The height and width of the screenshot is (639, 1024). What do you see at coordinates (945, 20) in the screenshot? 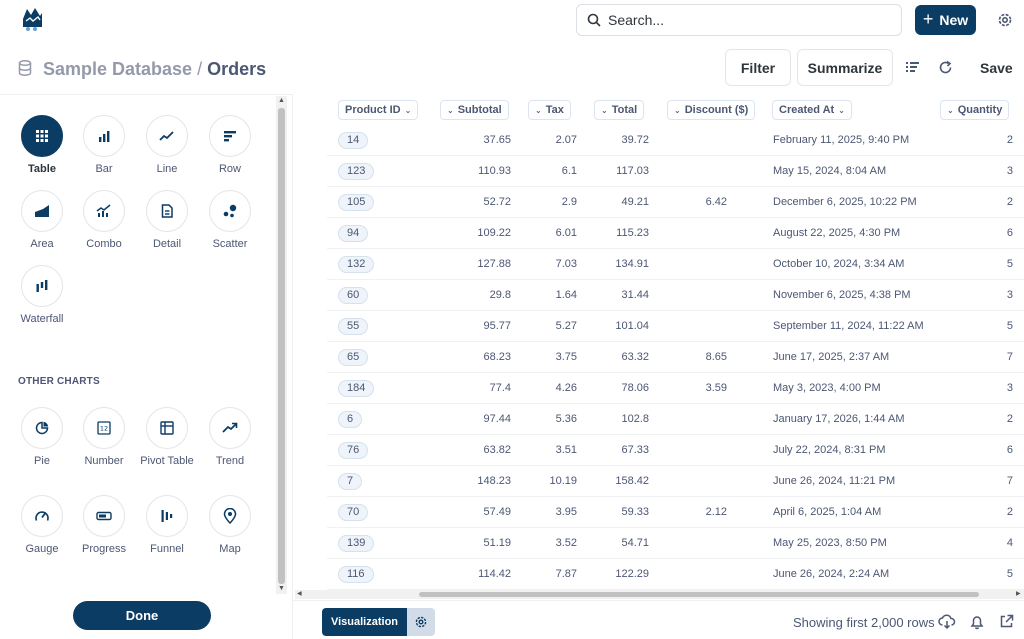
I see `new-button: + New` at bounding box center [945, 20].